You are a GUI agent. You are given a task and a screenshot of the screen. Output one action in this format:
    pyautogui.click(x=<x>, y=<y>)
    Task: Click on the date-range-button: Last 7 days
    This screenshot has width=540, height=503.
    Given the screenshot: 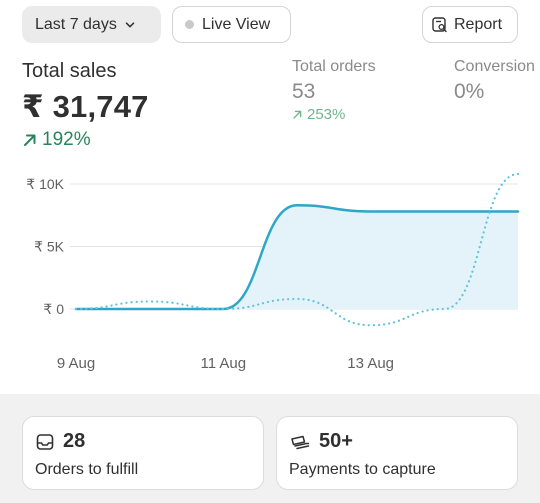 What is the action you would take?
    pyautogui.click(x=91, y=24)
    